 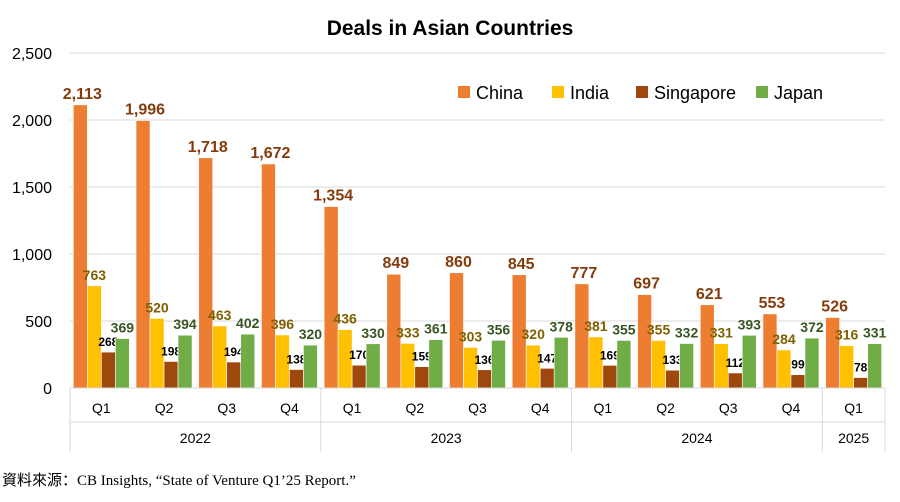 I want to click on y-tick-label: 2,000, so click(x=32, y=121).